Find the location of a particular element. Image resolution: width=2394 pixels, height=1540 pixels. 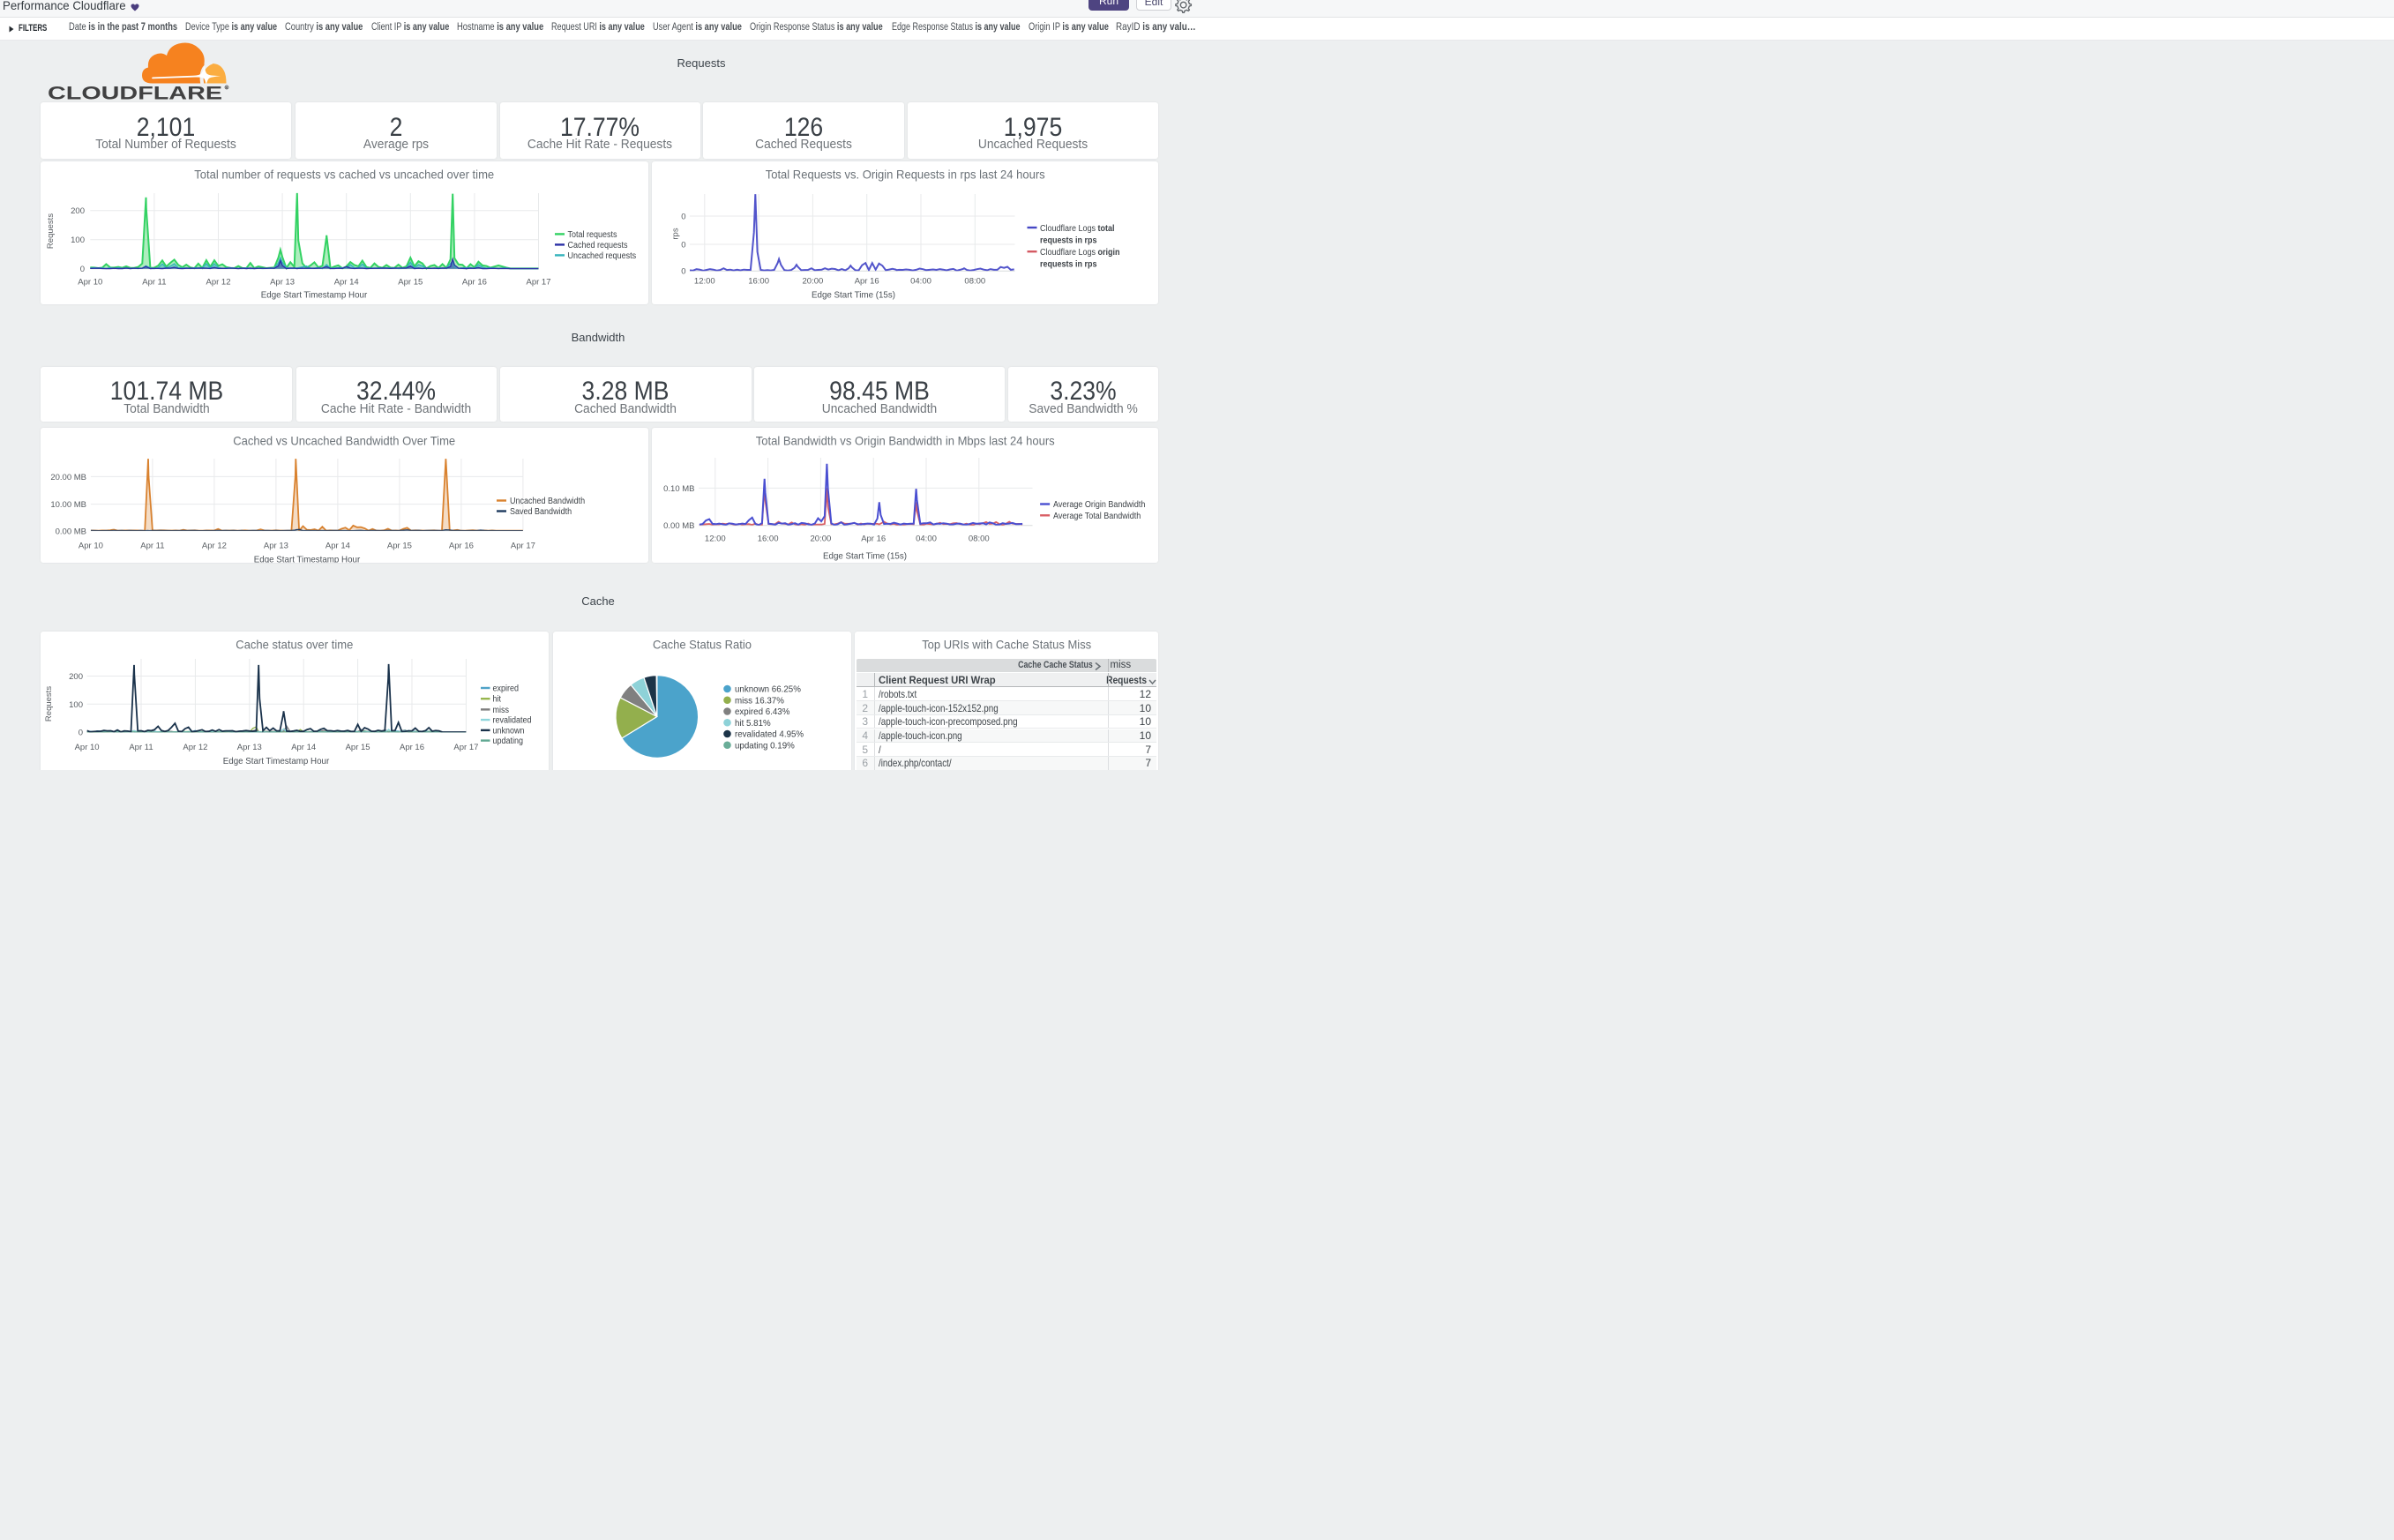

svg-text: updating 0.19% is located at coordinates (765, 745).